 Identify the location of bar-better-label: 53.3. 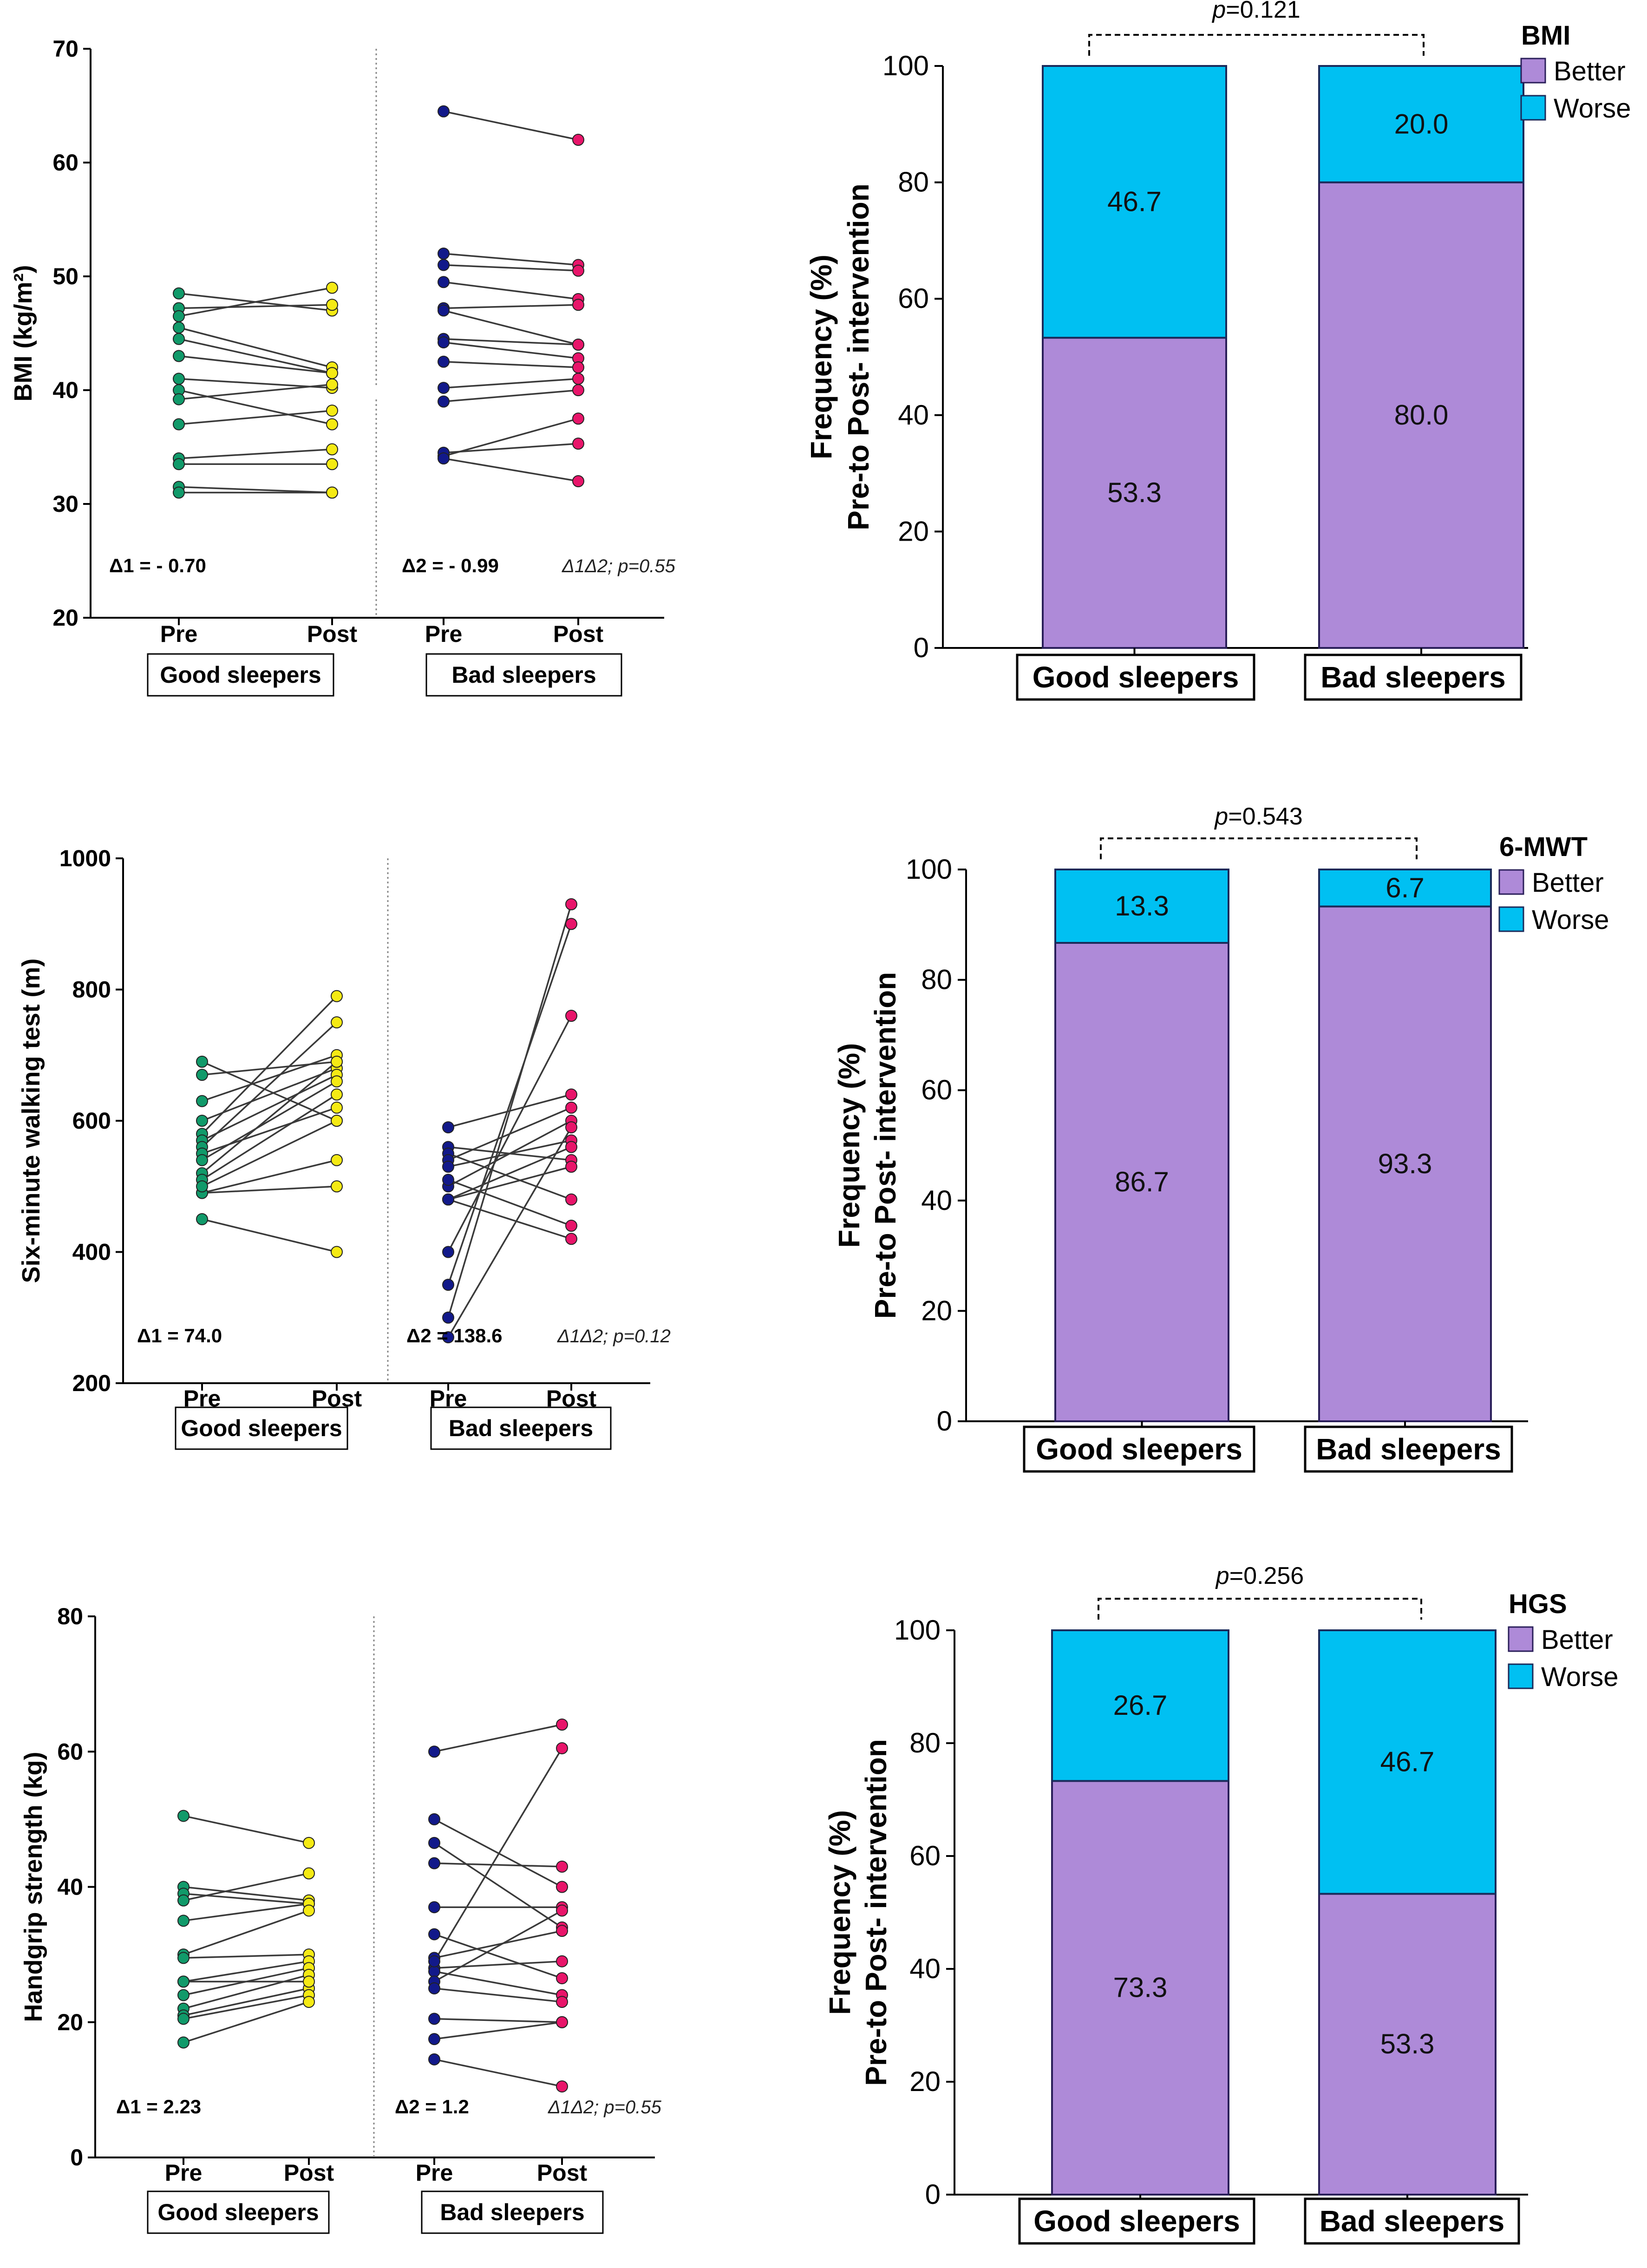
(1135, 492).